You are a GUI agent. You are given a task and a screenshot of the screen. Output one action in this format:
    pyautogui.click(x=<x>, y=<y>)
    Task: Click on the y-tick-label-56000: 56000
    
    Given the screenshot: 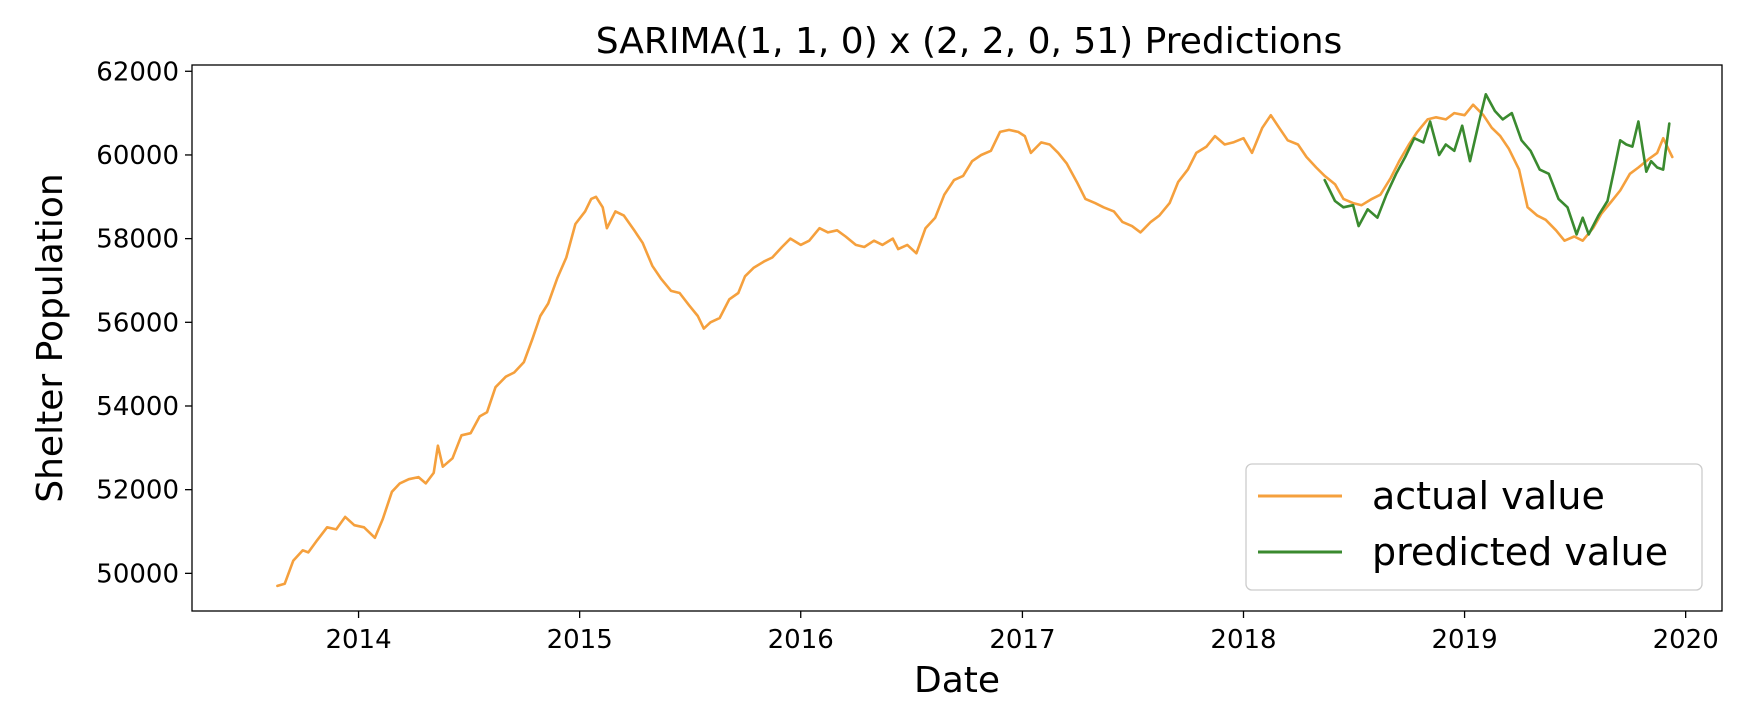 What is the action you would take?
    pyautogui.click(x=137, y=323)
    